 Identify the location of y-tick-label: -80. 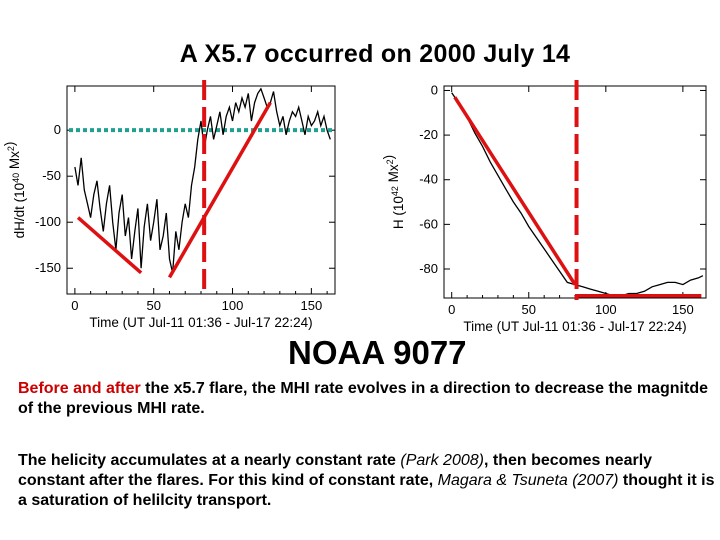
(428, 268).